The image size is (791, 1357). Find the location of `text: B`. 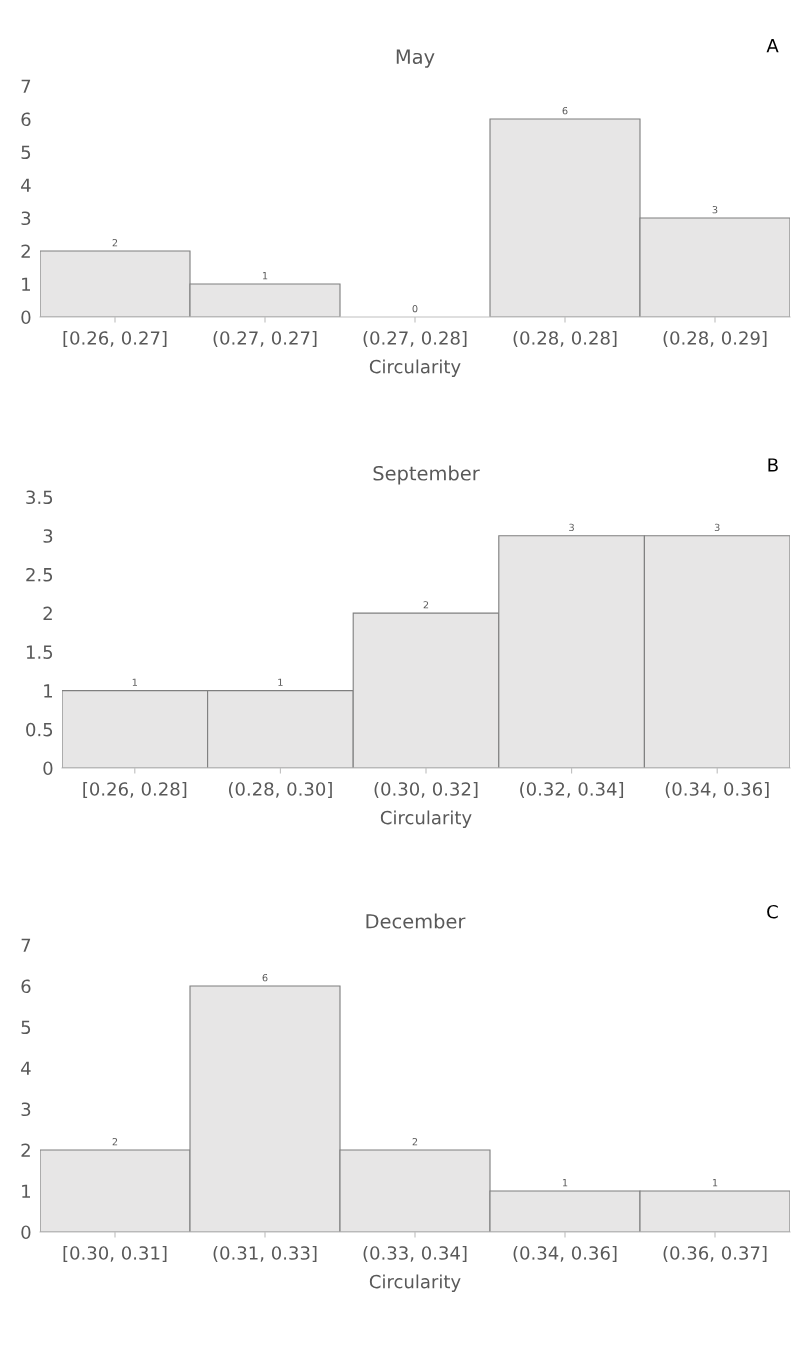

text: B is located at coordinates (773, 465).